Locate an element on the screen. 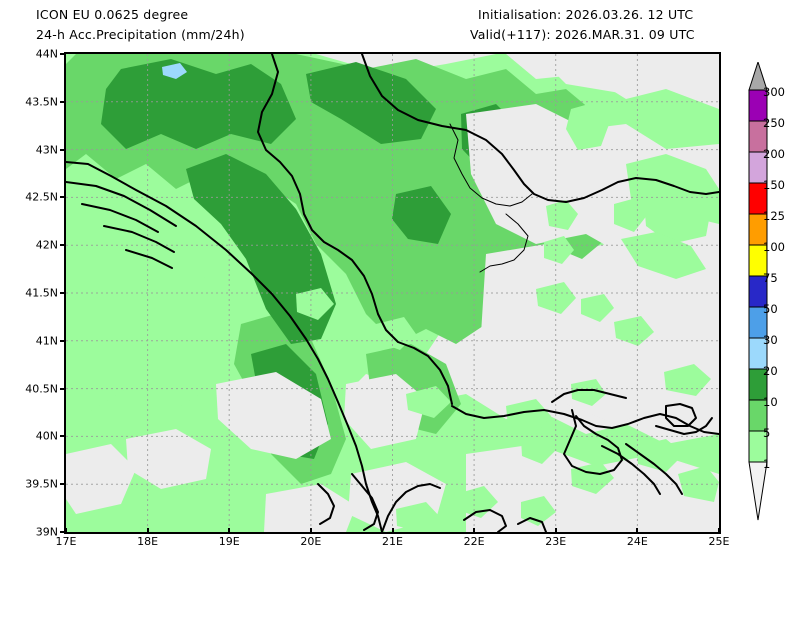  x-tick-label-17E: 17E is located at coordinates (66, 541).